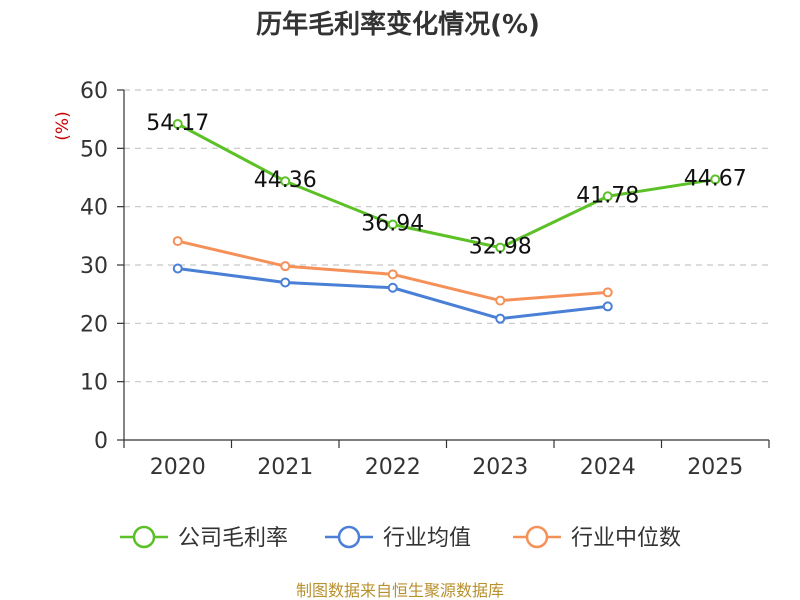 The width and height of the screenshot is (800, 600). Describe the element at coordinates (233, 538) in the screenshot. I see `legend-label: 公司毛利率` at that location.